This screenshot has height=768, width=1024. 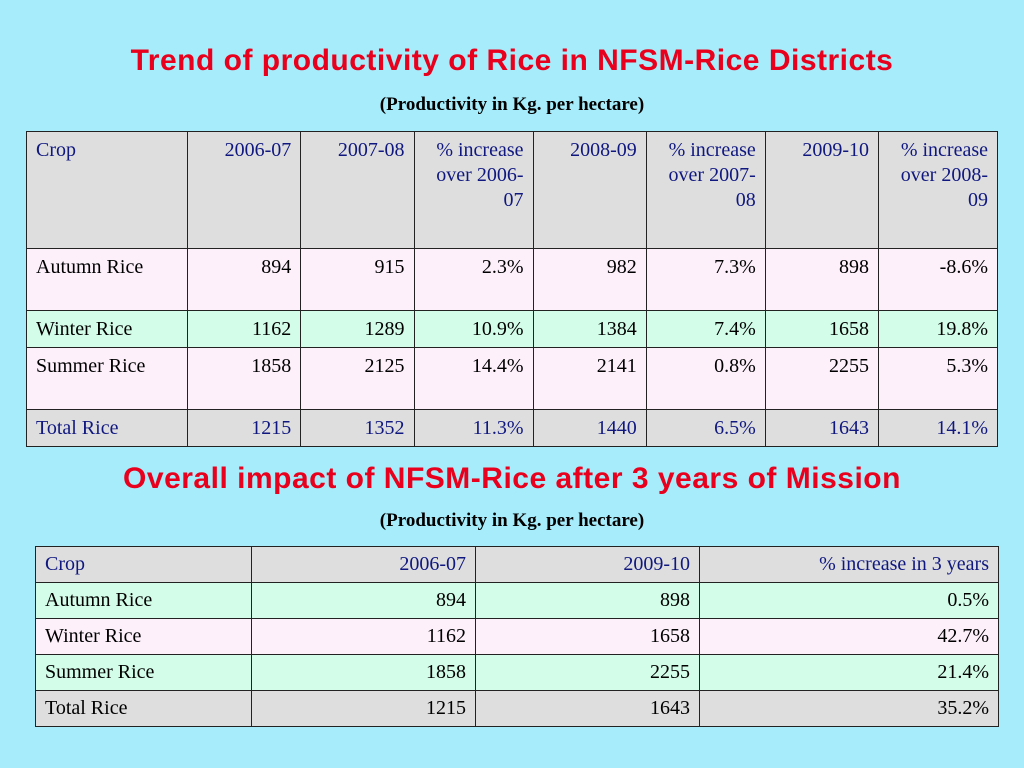 I want to click on header-cell: % increase in 3 years, so click(x=849, y=564).